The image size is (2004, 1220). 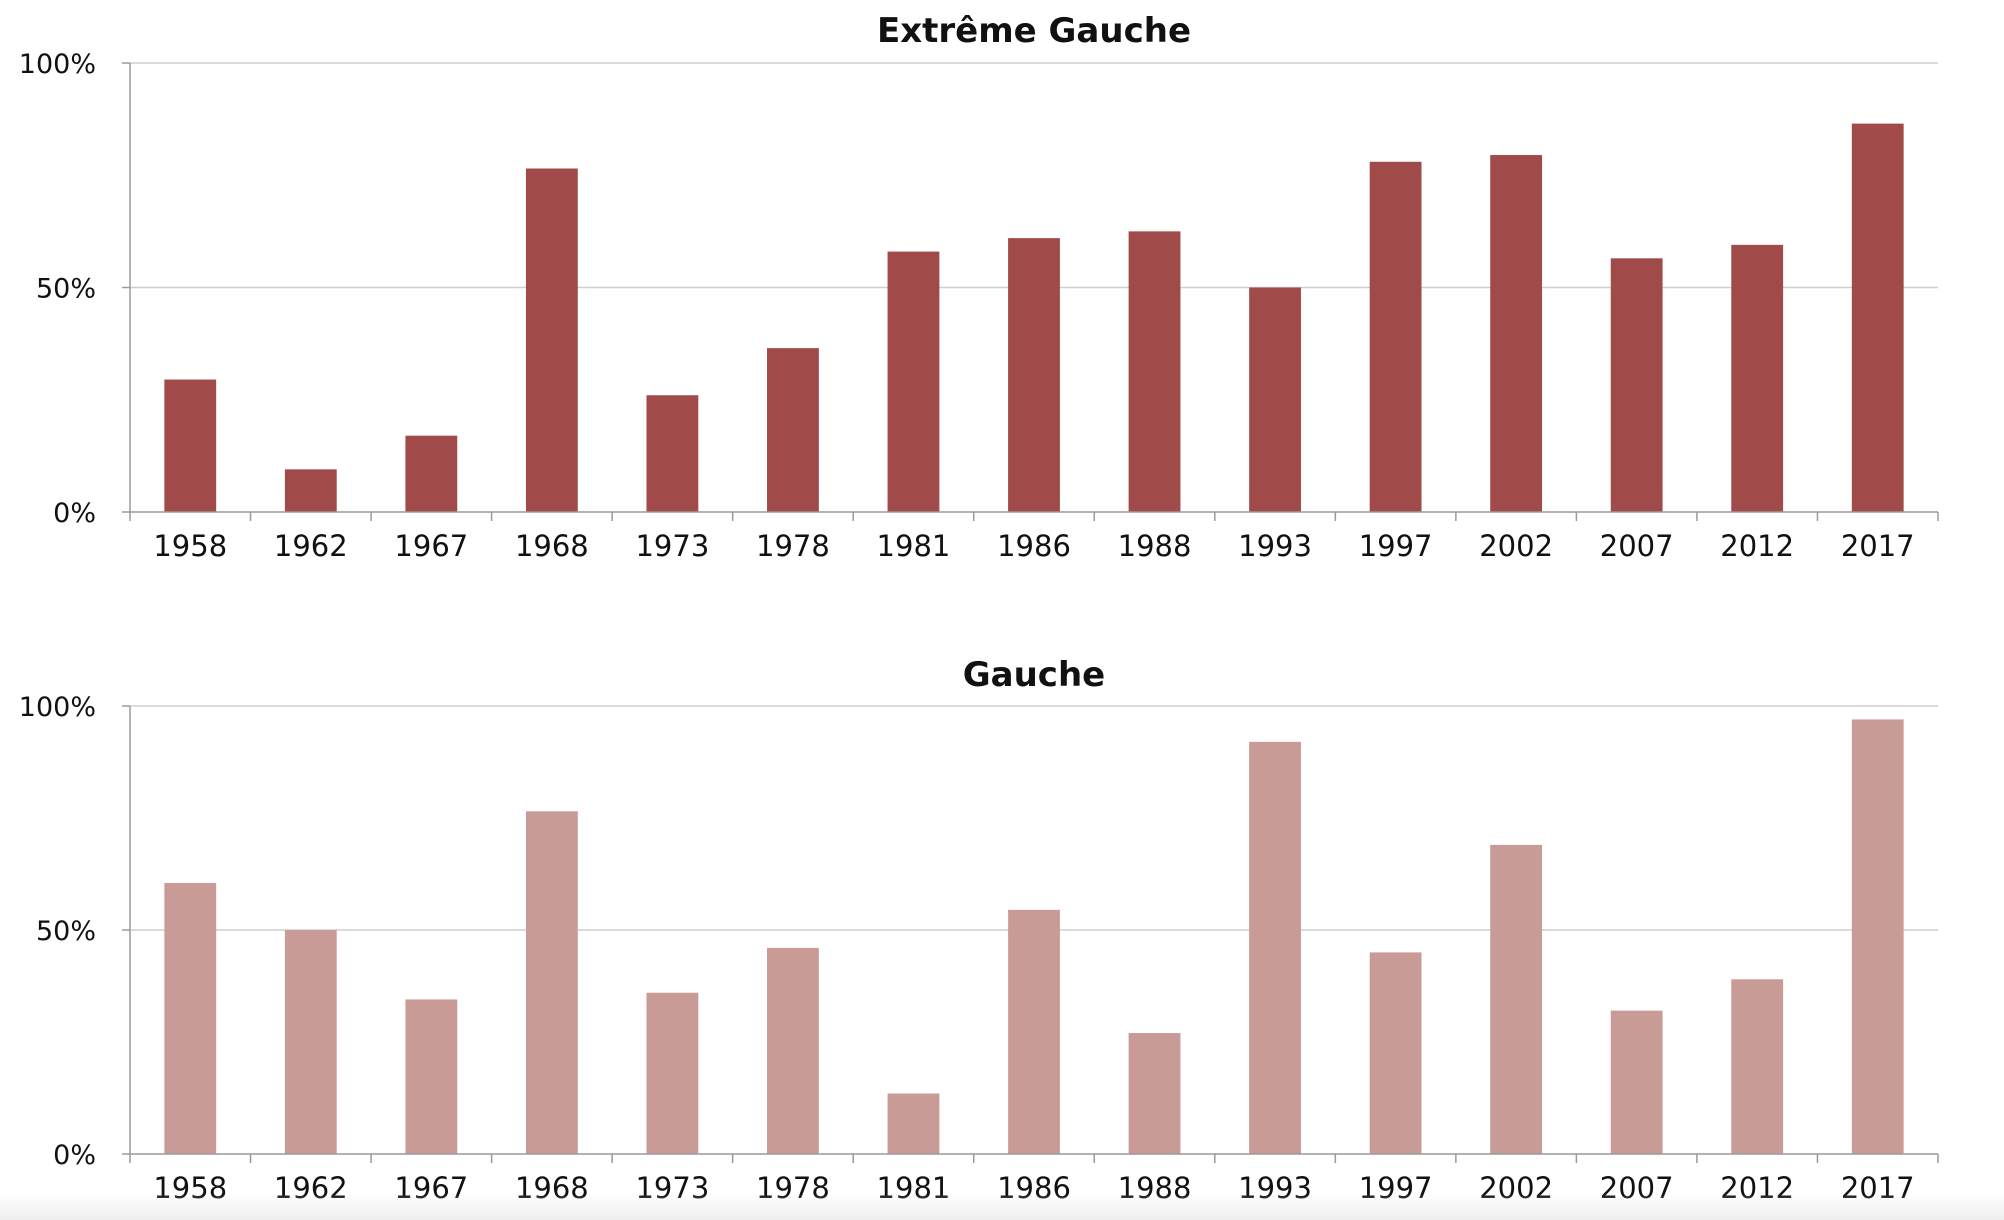 What do you see at coordinates (793, 546) in the screenshot?
I see `x-tick-label: 1978` at bounding box center [793, 546].